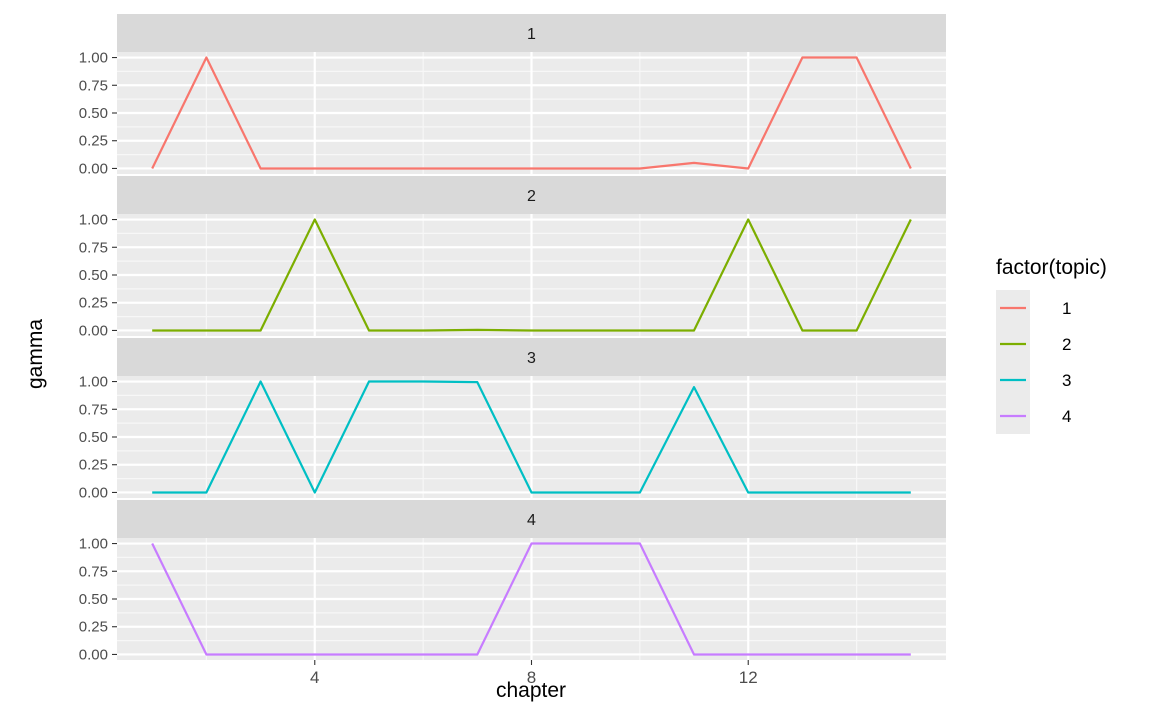 This screenshot has width=1176, height=714. What do you see at coordinates (1066, 416) in the screenshot?
I see `legend-label: 4` at bounding box center [1066, 416].